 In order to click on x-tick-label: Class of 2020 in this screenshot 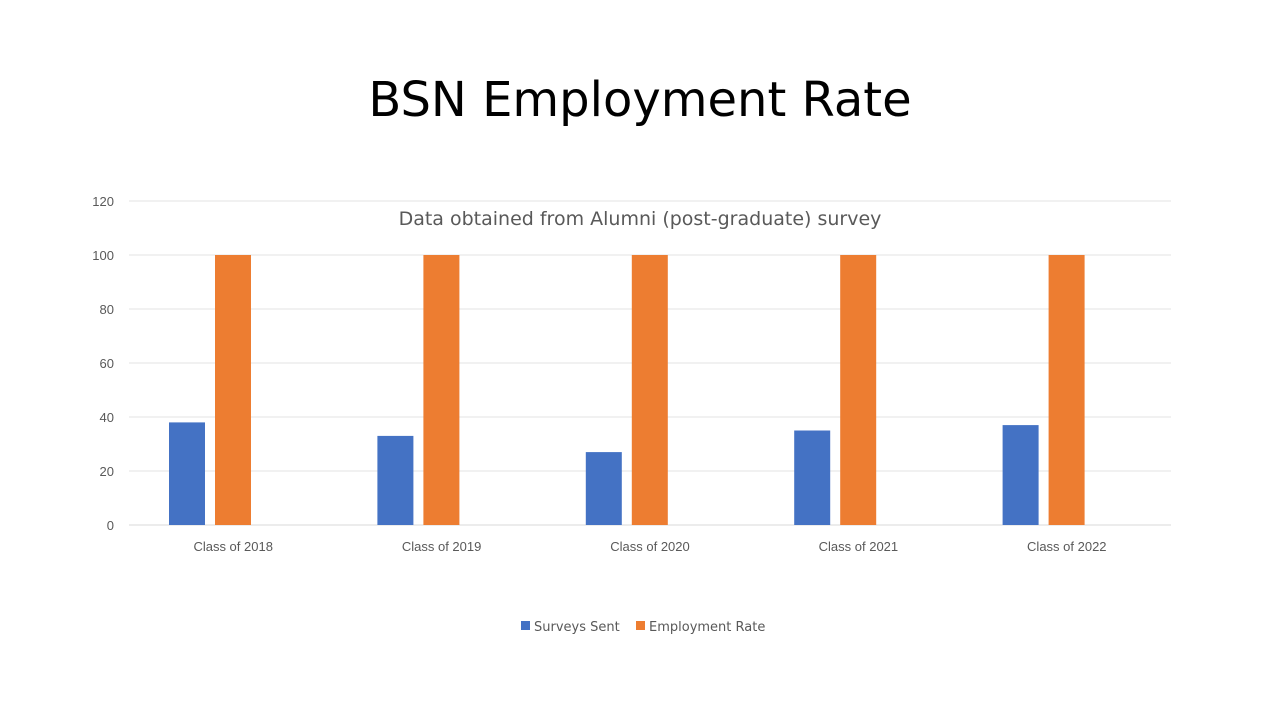, I will do `click(650, 546)`.